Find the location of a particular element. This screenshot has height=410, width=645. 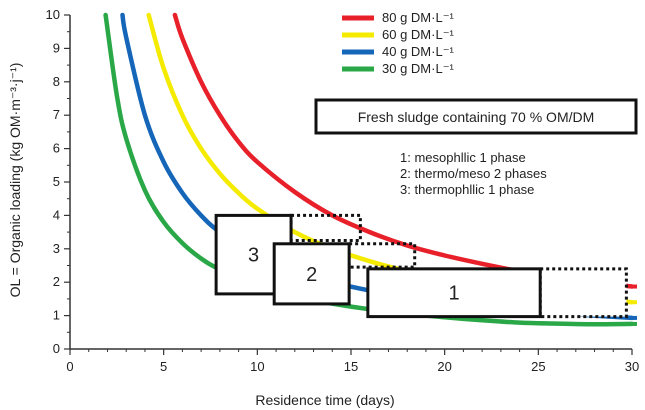

legend-label-3: 30 g DM·L⁻¹ is located at coordinates (418, 68).